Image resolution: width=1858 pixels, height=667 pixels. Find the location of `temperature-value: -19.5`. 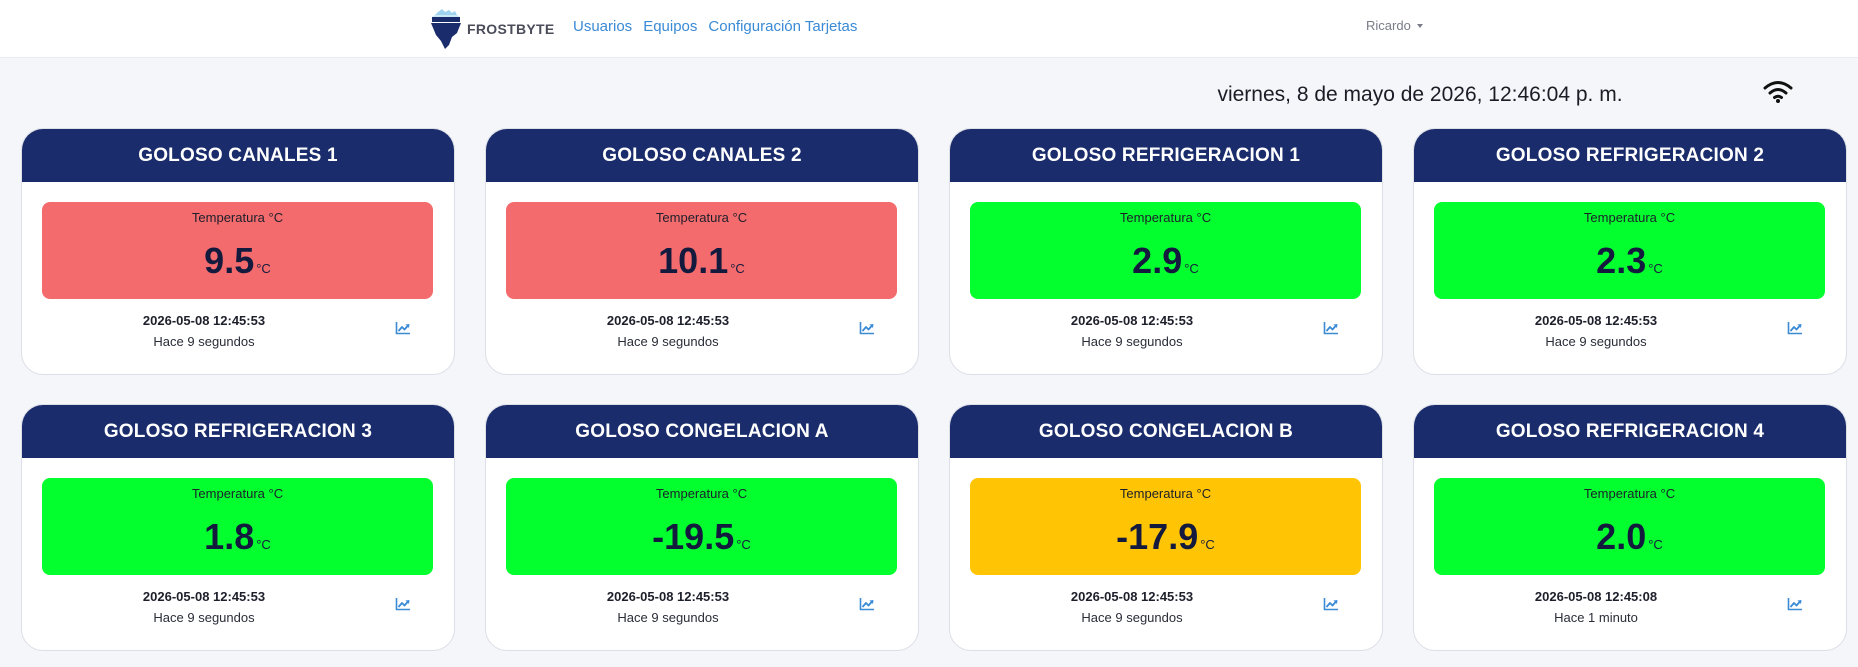

temperature-value: -19.5 is located at coordinates (693, 536).